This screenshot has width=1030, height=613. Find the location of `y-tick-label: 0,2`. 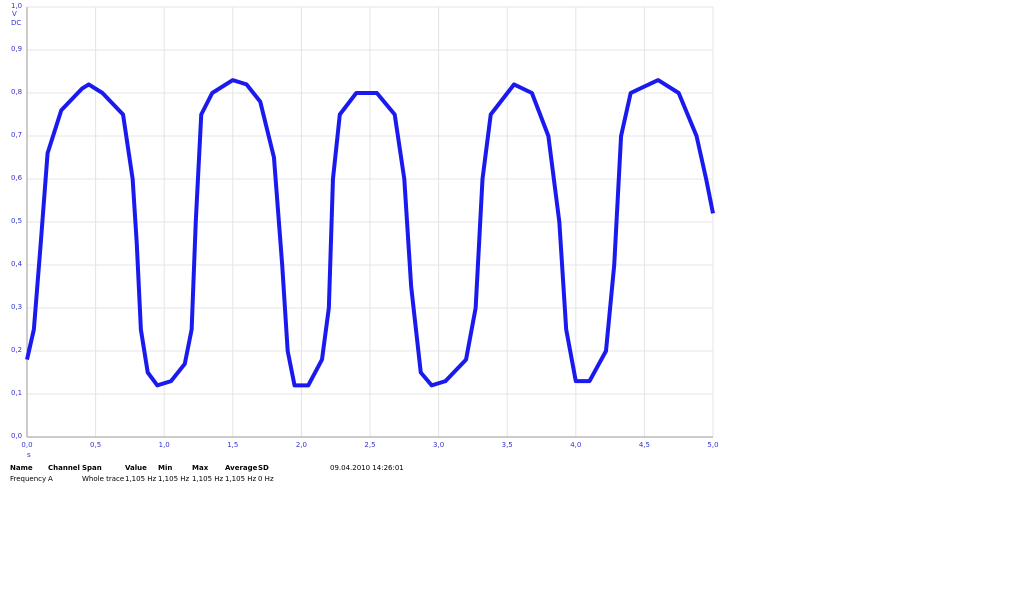

y-tick-label: 0,2 is located at coordinates (16, 350).